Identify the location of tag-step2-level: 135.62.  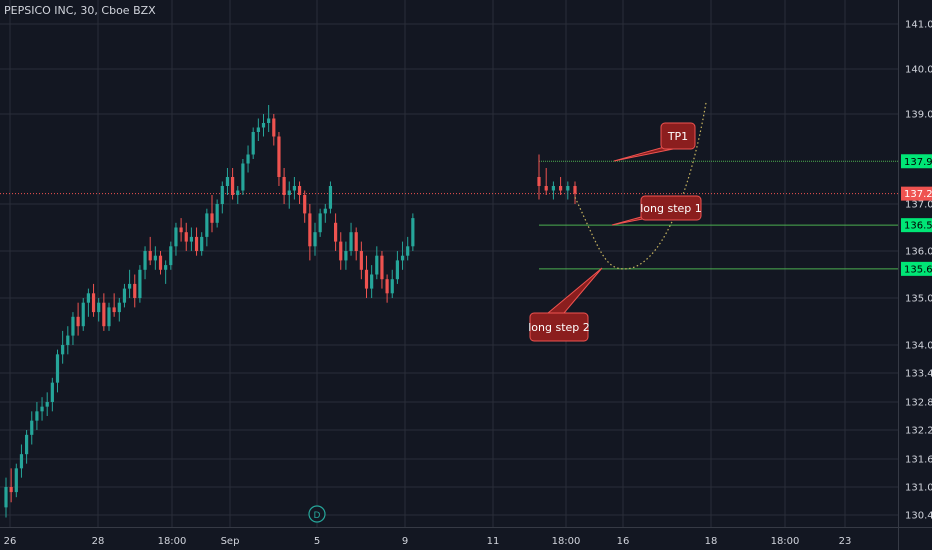
(916, 268).